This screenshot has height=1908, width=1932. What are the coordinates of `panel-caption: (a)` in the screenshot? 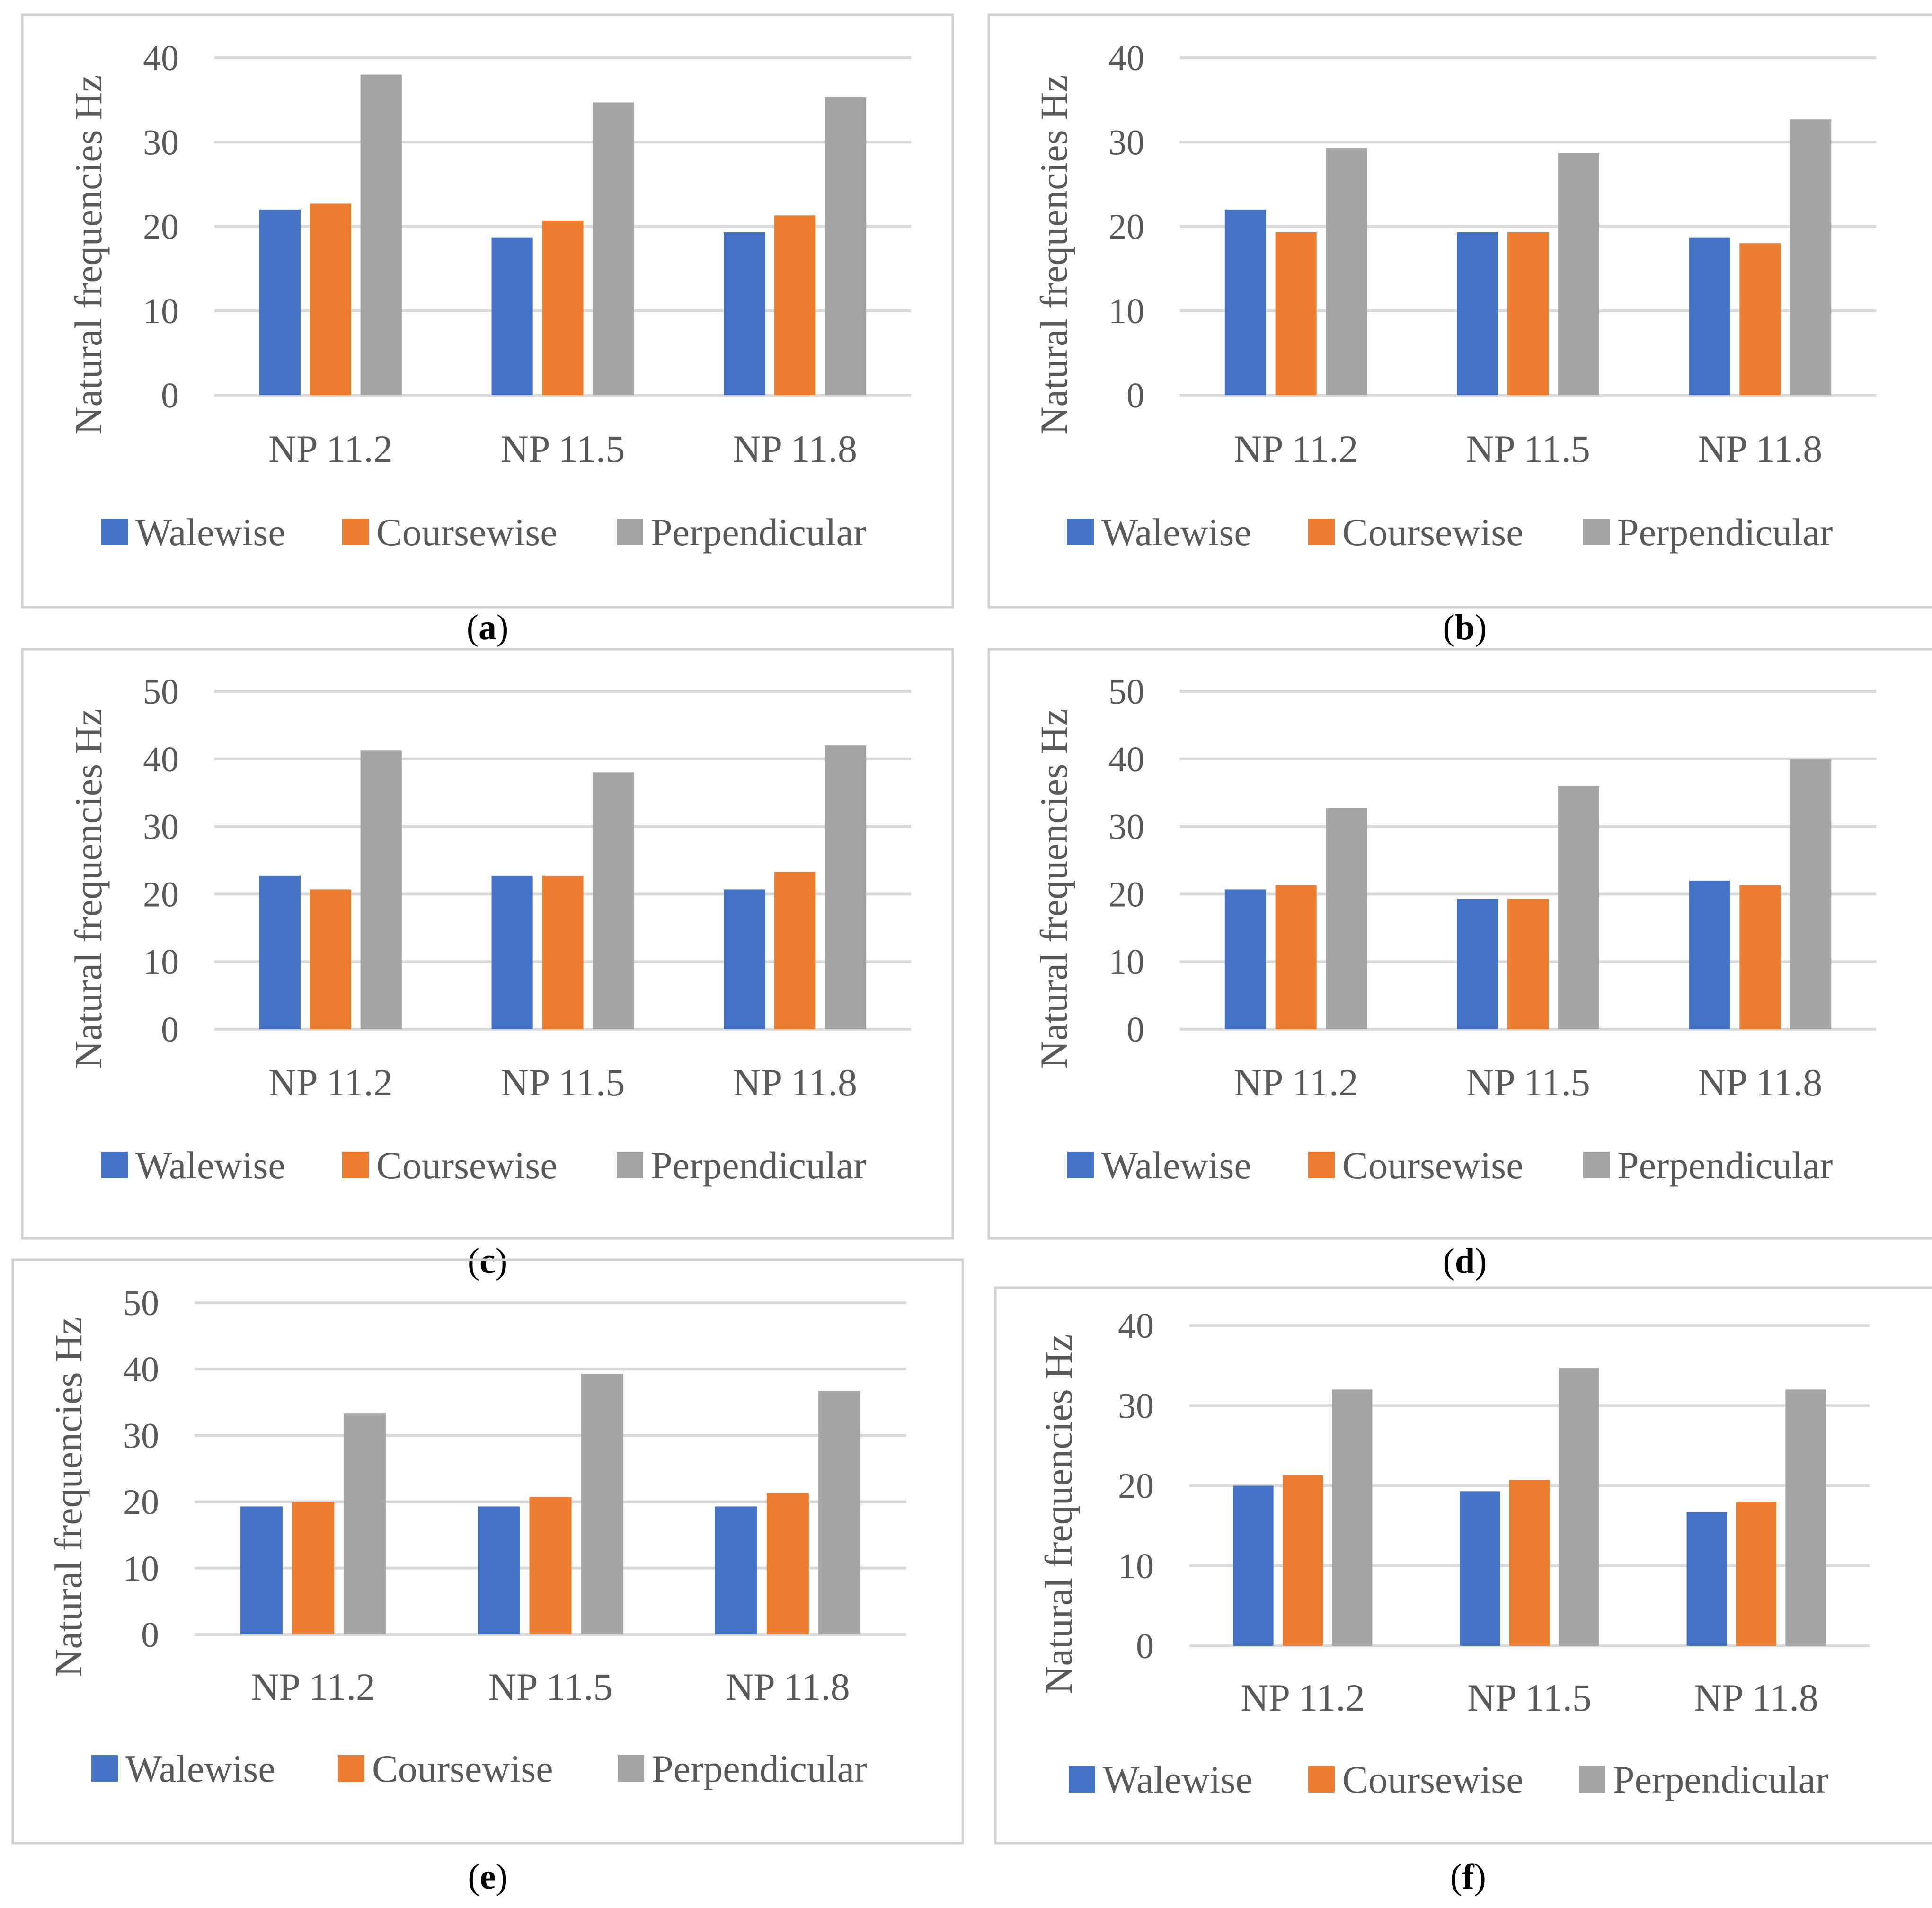 It's located at (488, 627).